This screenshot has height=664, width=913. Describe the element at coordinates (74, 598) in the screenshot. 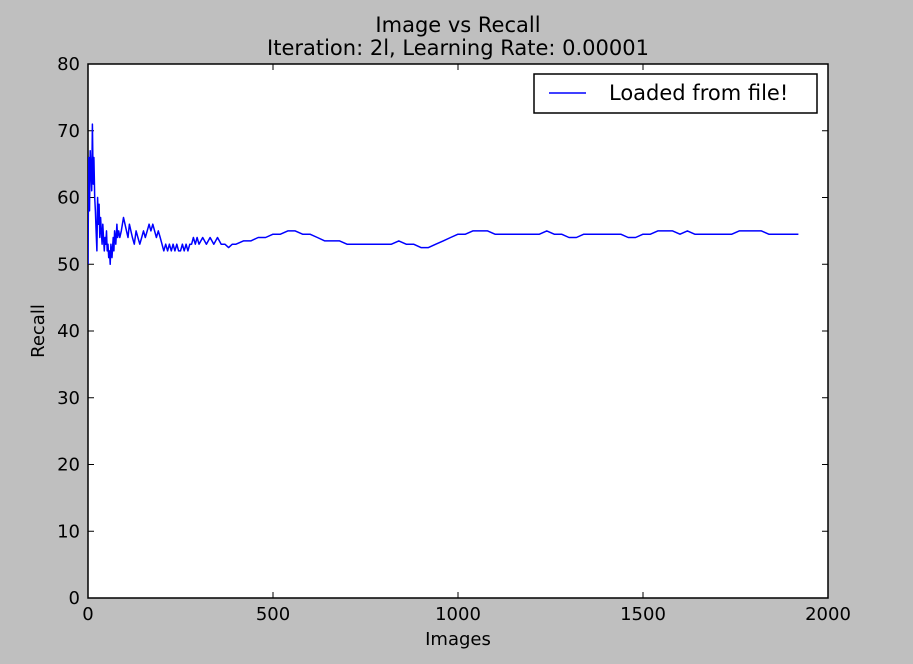

I see `y-tick-label: 0` at that location.